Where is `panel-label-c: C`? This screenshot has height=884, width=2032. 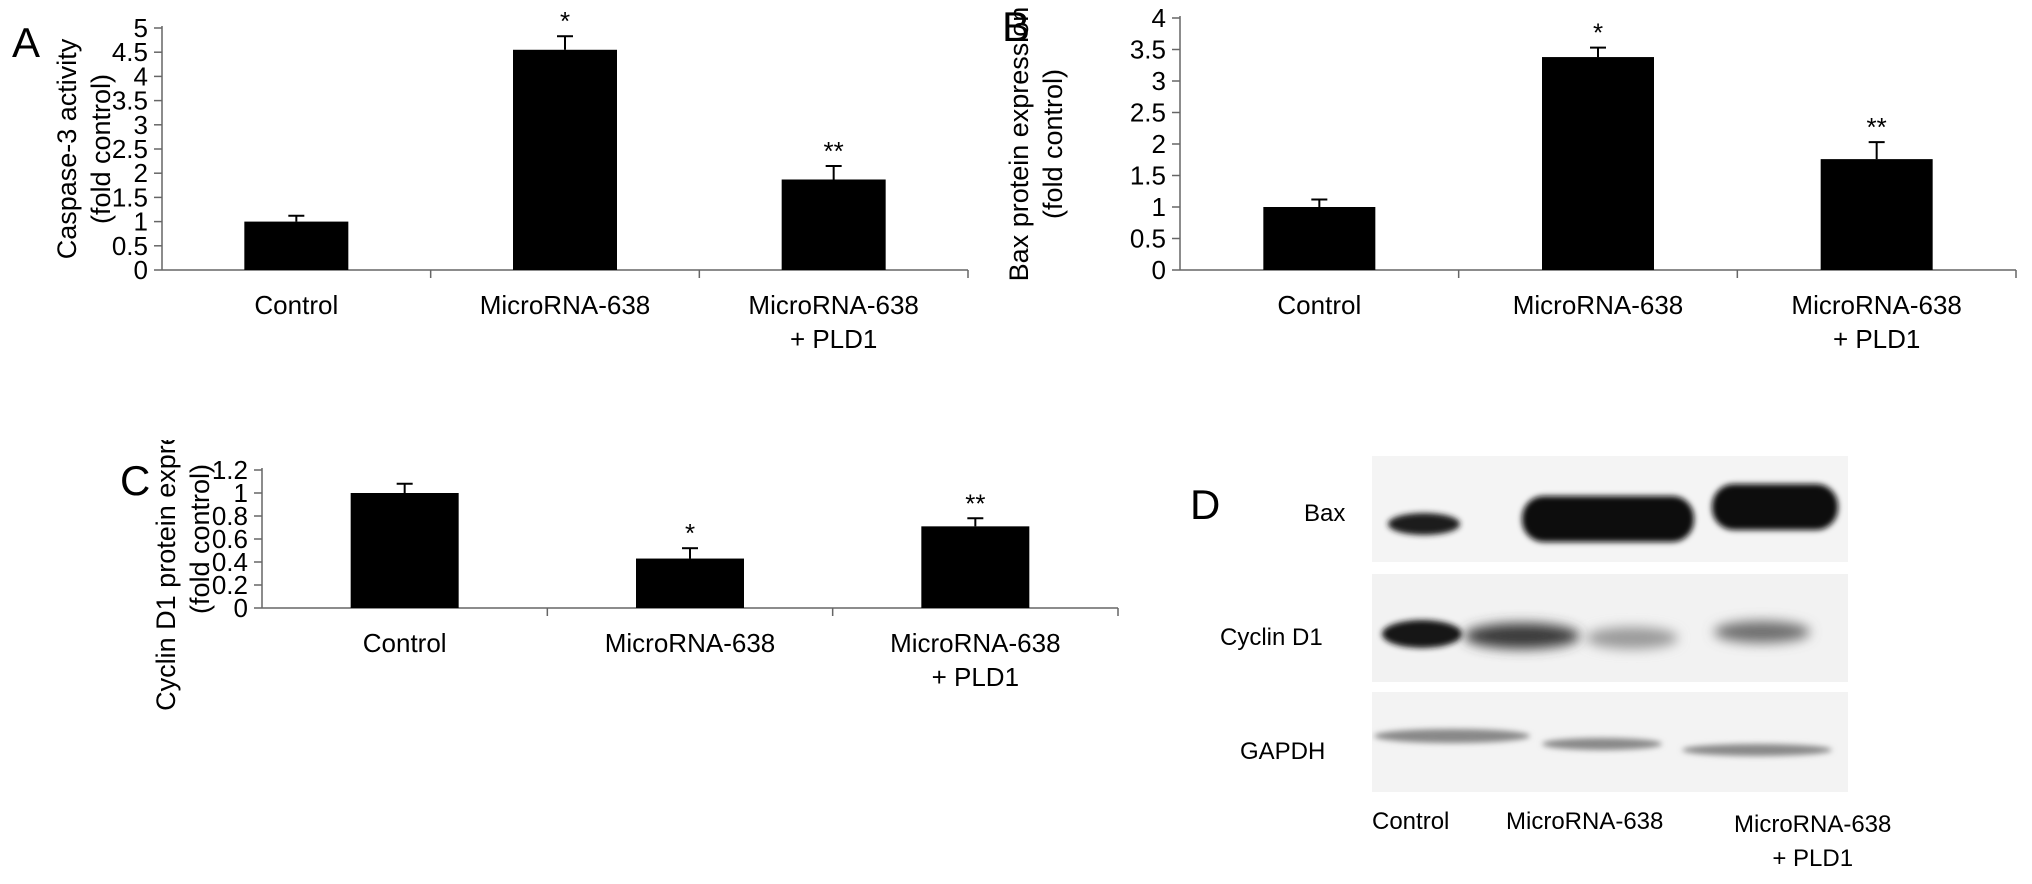
panel-label-c: C is located at coordinates (135, 480).